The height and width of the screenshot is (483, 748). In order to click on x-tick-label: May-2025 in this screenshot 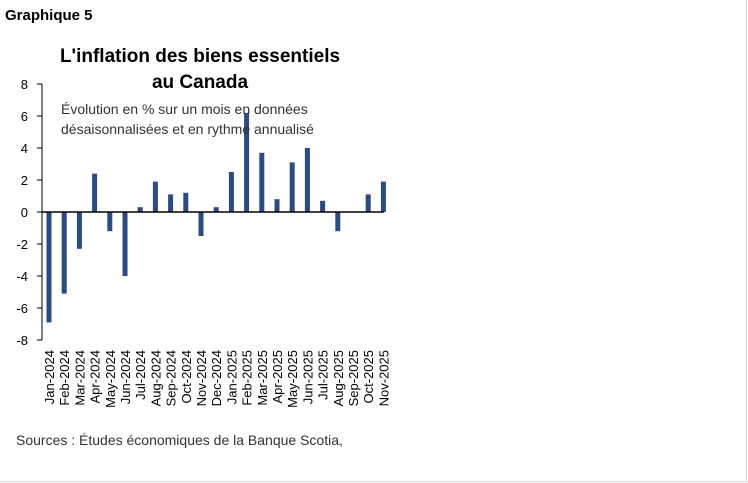, I will do `click(292, 379)`.